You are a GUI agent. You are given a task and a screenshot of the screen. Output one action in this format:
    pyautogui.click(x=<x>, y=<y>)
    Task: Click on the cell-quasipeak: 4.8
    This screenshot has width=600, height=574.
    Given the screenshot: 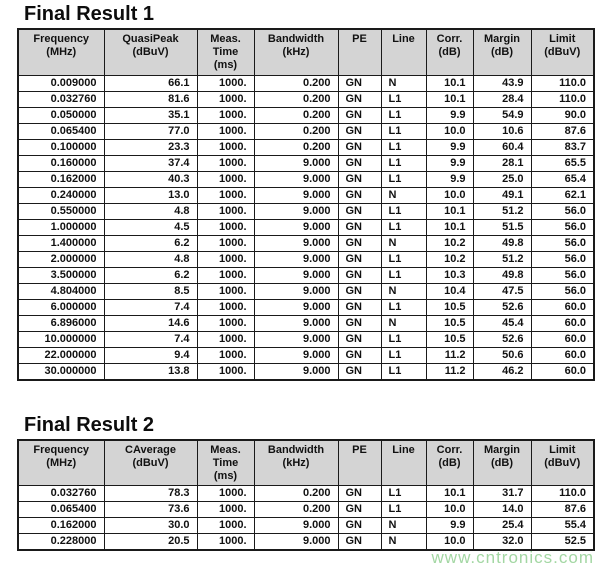 What is the action you would take?
    pyautogui.click(x=150, y=211)
    